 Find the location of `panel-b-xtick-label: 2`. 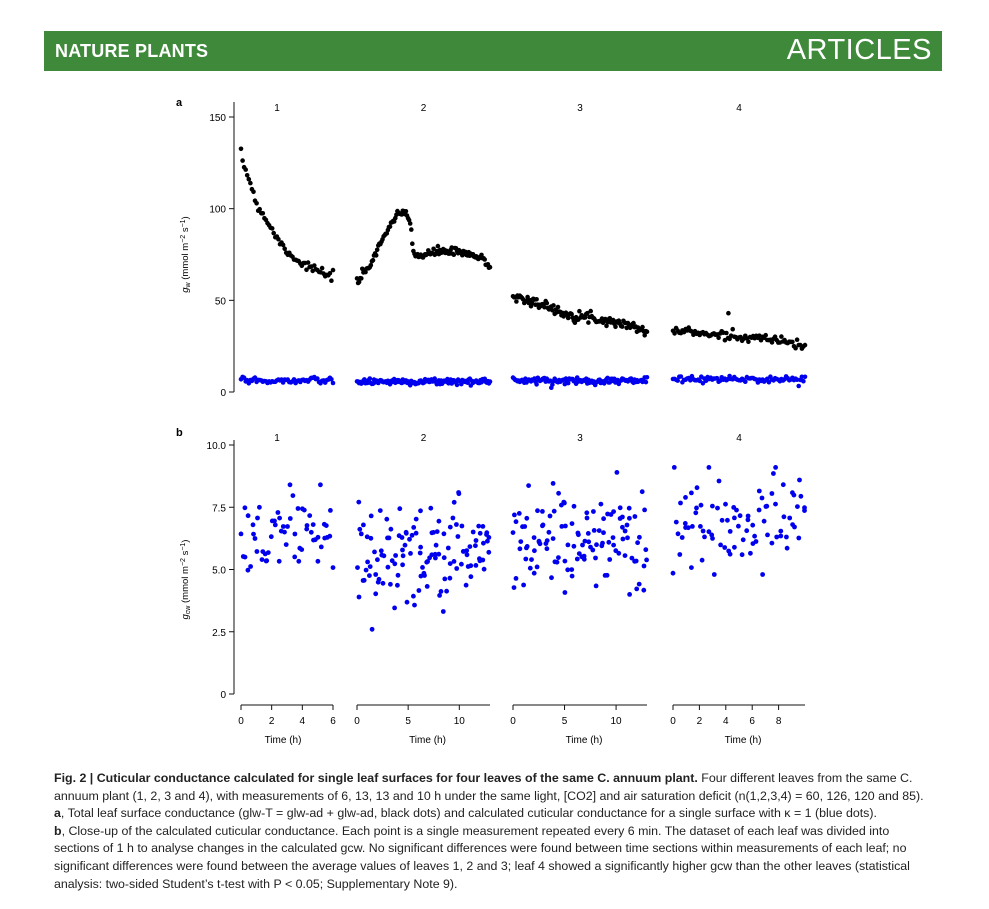

panel-b-xtick-label: 2 is located at coordinates (700, 721).